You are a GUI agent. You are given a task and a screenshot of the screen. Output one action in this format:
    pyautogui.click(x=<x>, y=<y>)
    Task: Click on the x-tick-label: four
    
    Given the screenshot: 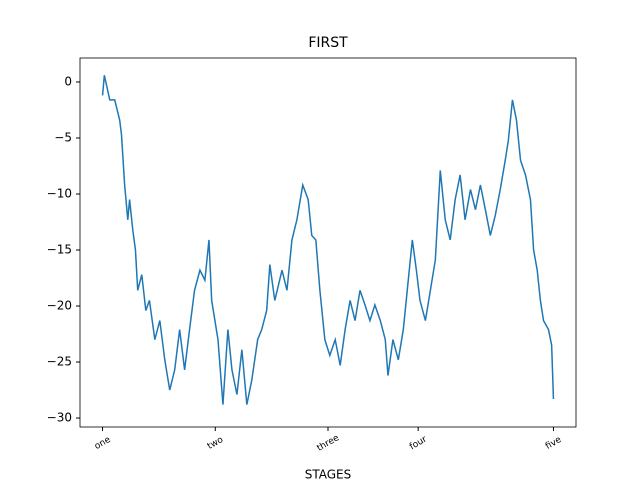 What is the action you would take?
    pyautogui.click(x=418, y=443)
    